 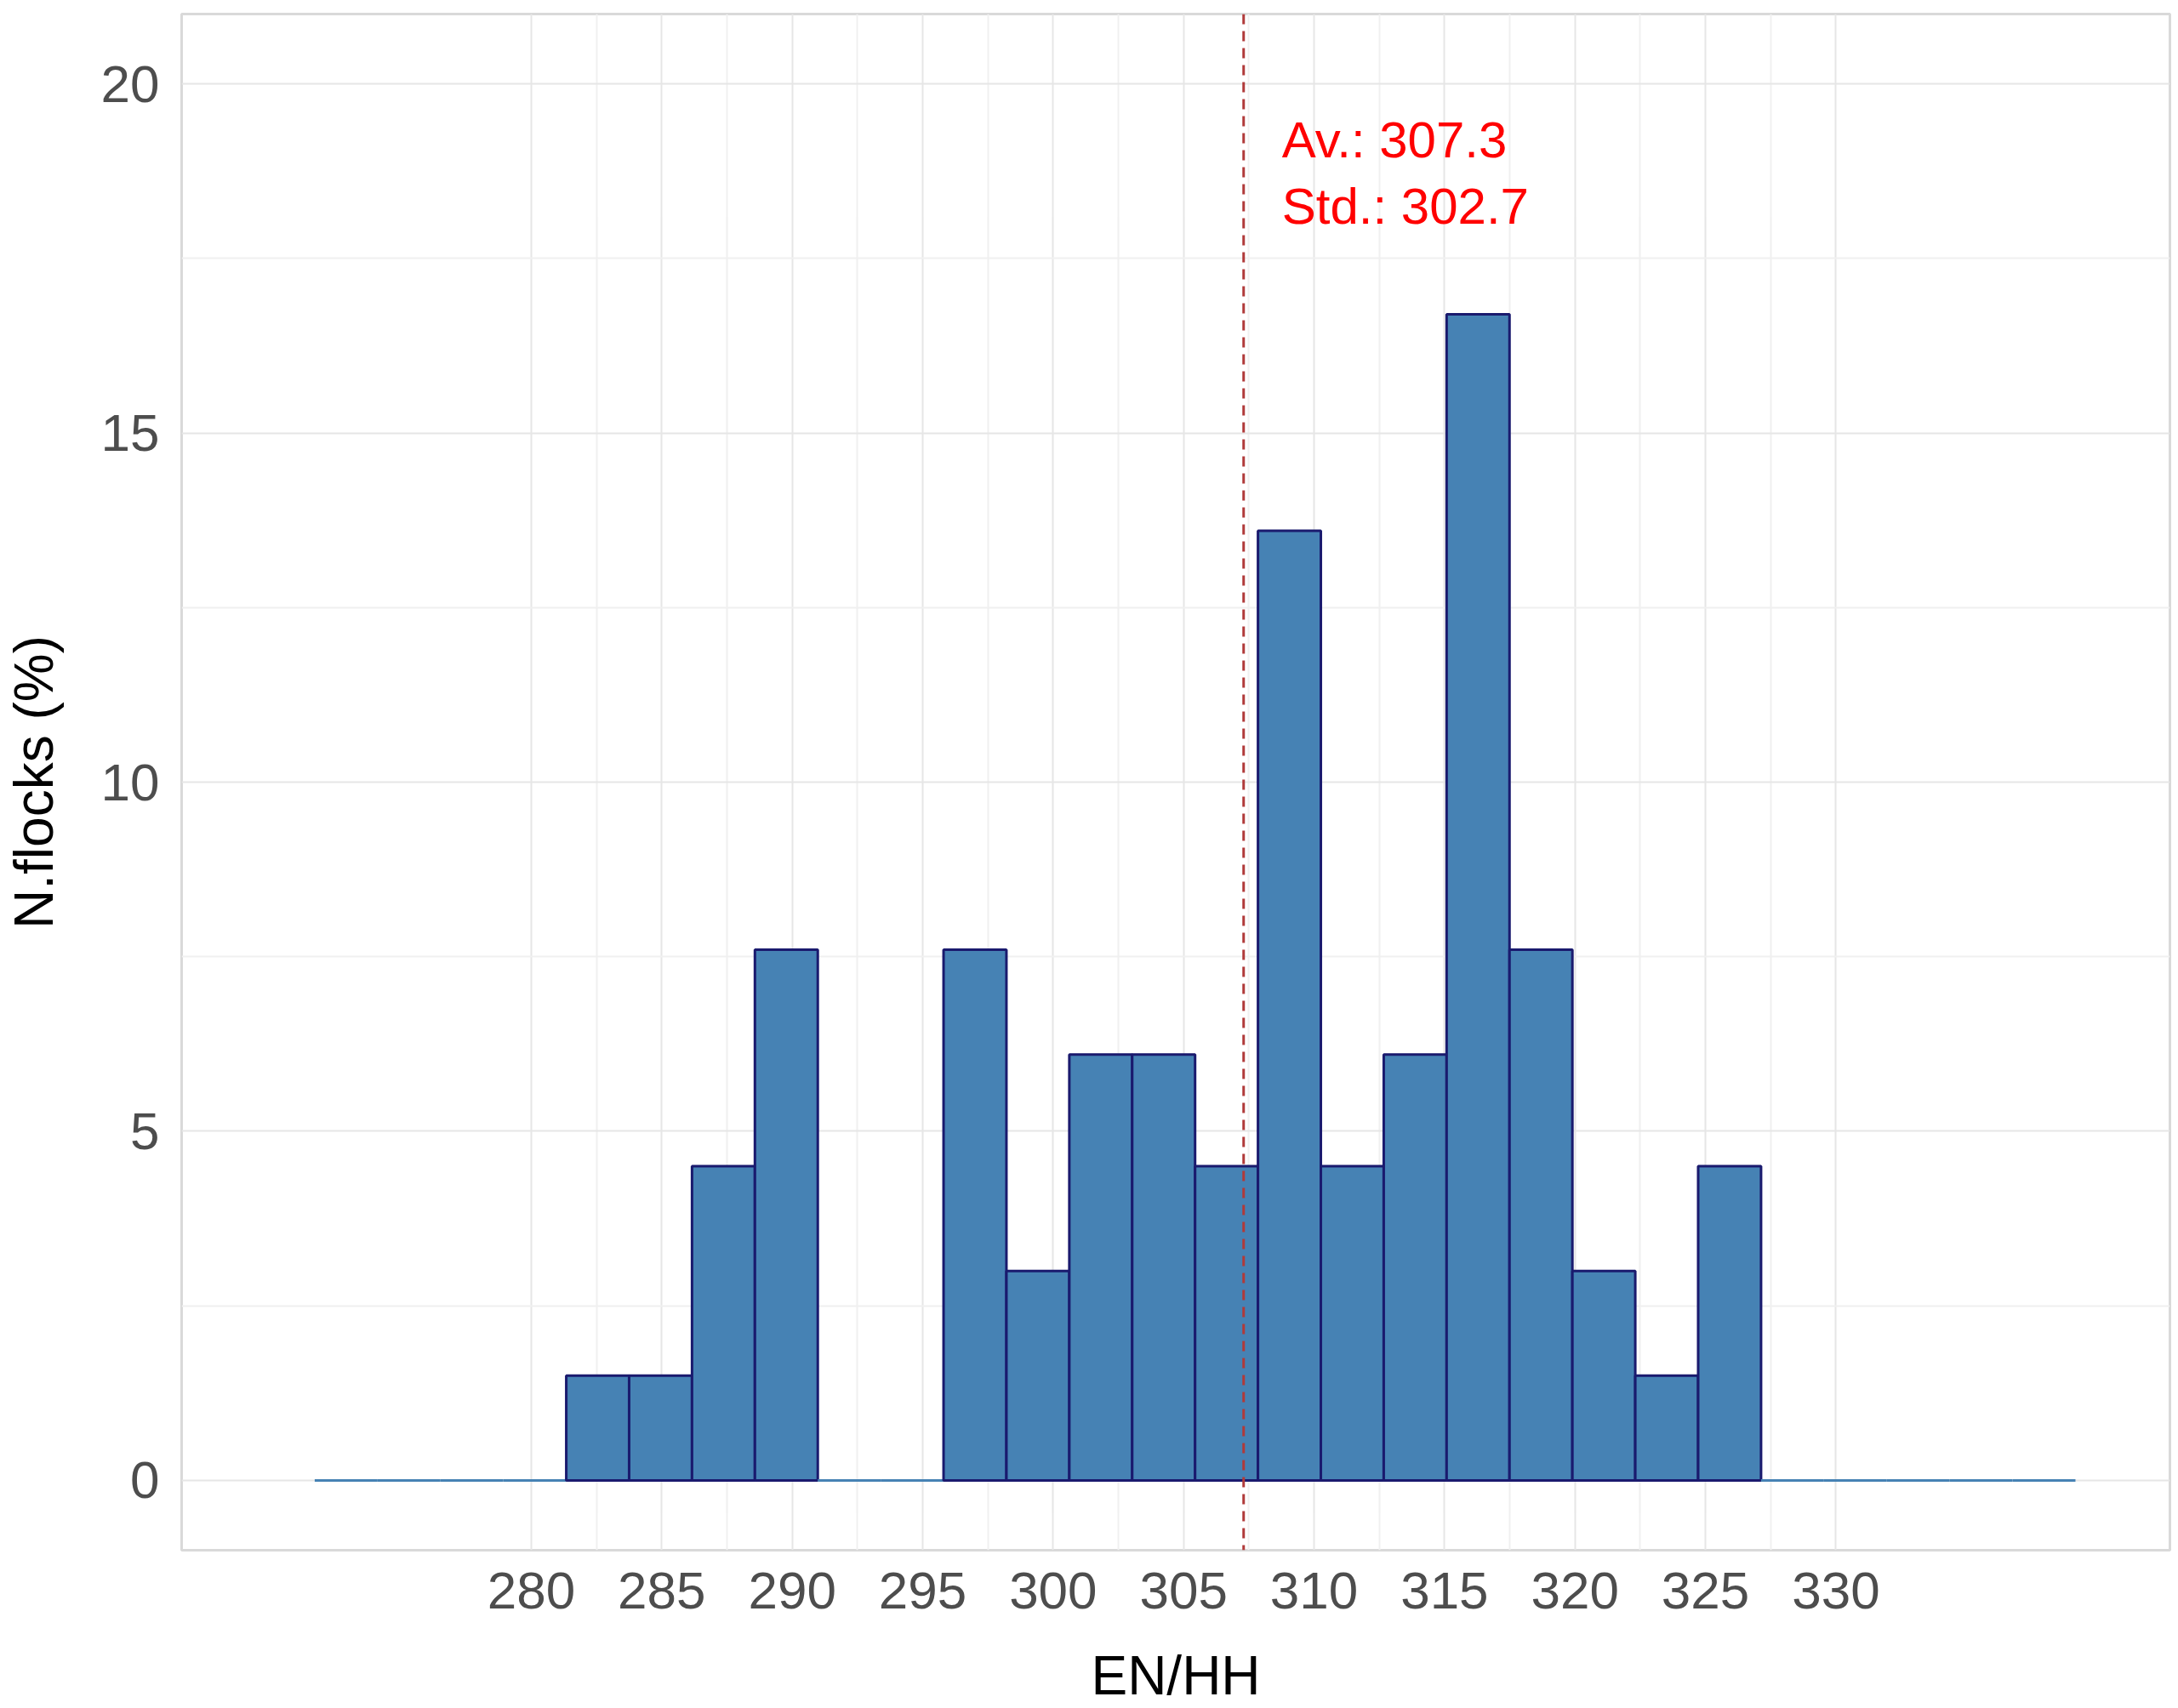 What do you see at coordinates (1183, 1590) in the screenshot?
I see `x-tick-label: 305` at bounding box center [1183, 1590].